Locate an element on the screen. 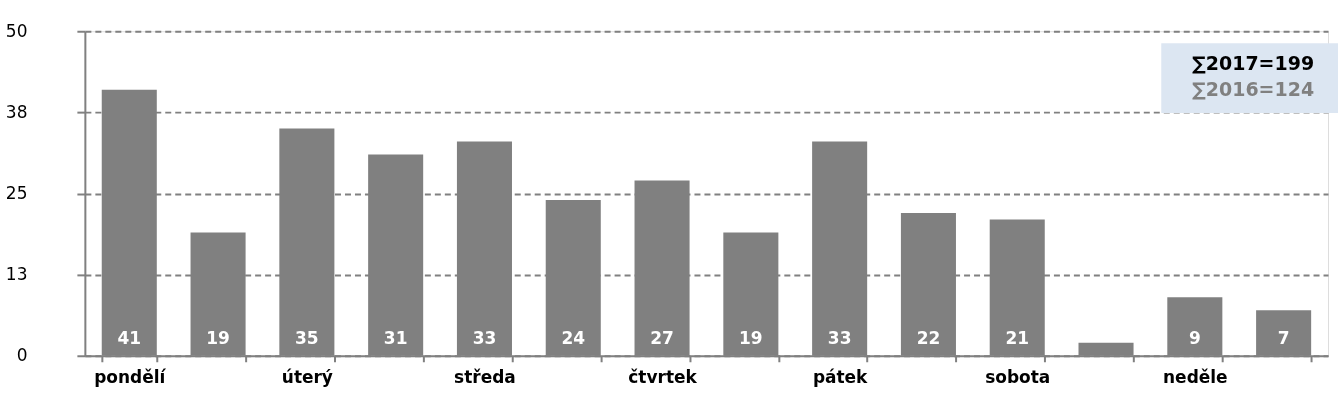 Image resolution: width=1342 pixels, height=403 pixels. y-tick-label: 50 is located at coordinates (16, 30).